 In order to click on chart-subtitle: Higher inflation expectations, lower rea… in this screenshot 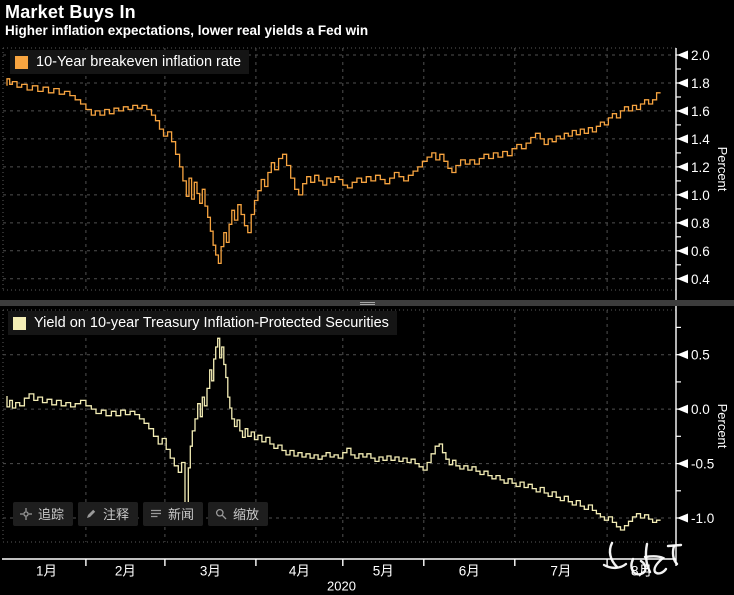, I will do `click(187, 30)`.